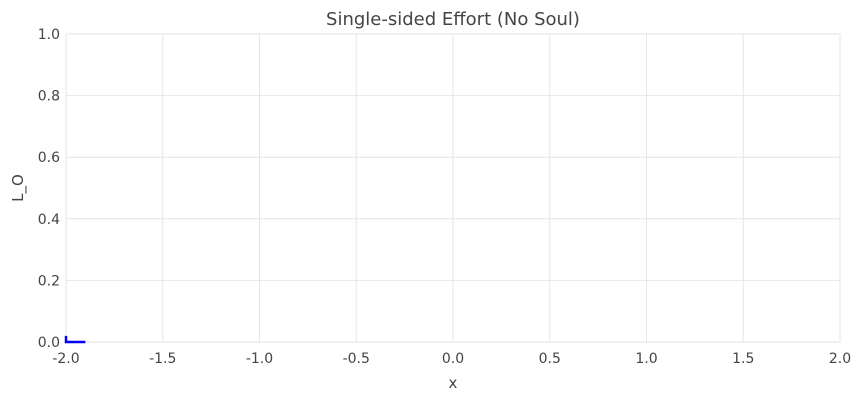 This screenshot has height=401, width=862. Describe the element at coordinates (18, 188) in the screenshot. I see `y-axis-label: L_O` at that location.